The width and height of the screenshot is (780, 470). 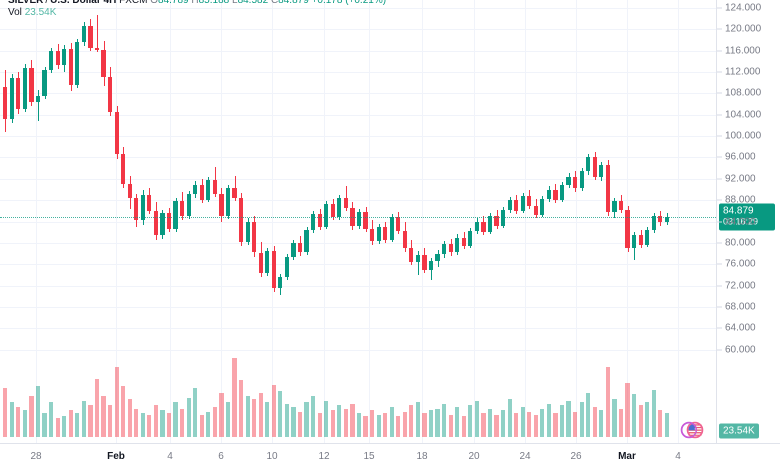 I want to click on price-tick-label: 84.000, so click(x=740, y=222).